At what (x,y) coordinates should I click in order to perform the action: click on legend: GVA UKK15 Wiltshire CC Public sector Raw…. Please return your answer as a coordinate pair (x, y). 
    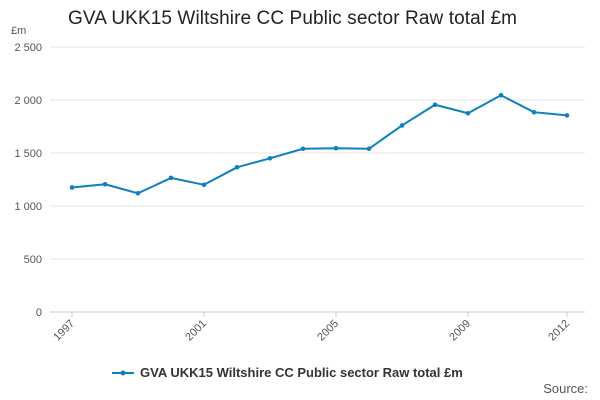
    Looking at the image, I should click on (287, 372).